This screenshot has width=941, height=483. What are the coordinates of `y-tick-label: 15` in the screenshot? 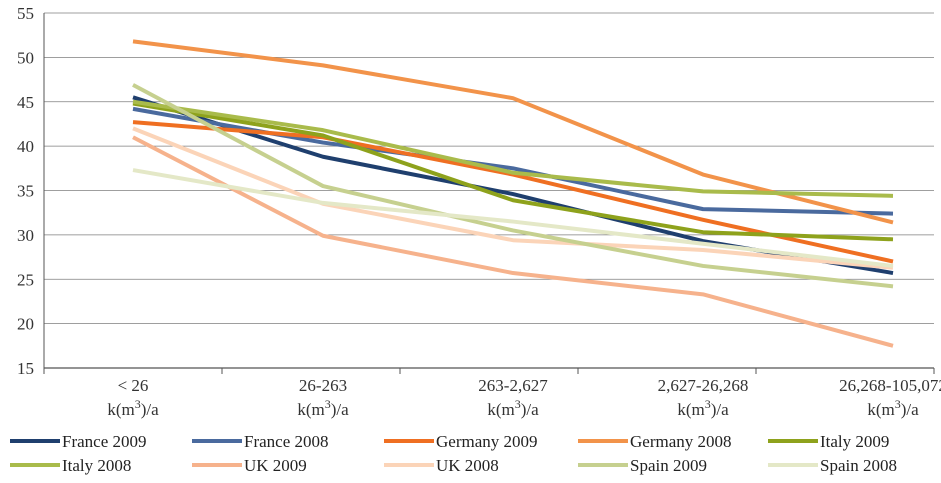 It's located at (25, 368).